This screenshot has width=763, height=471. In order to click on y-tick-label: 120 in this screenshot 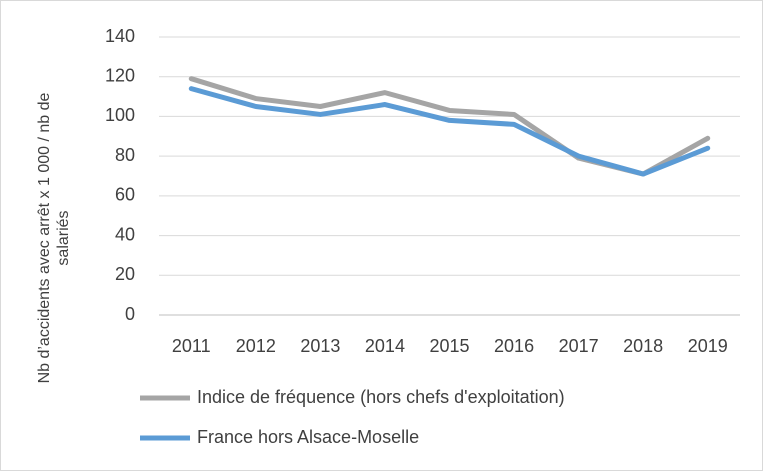, I will do `click(120, 75)`.